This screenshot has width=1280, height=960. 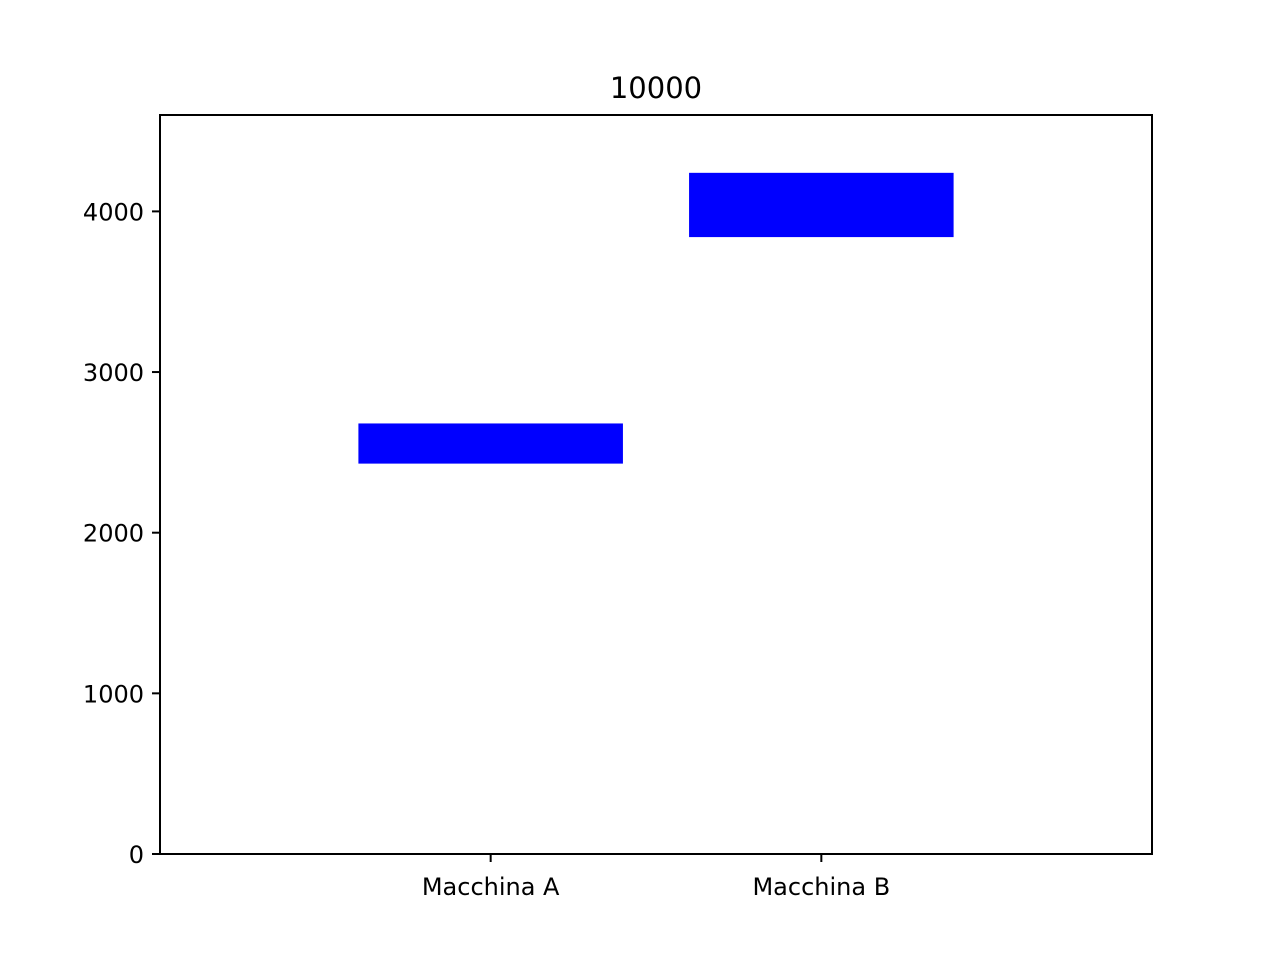 I want to click on y-tick-label: 2000, so click(x=113, y=534).